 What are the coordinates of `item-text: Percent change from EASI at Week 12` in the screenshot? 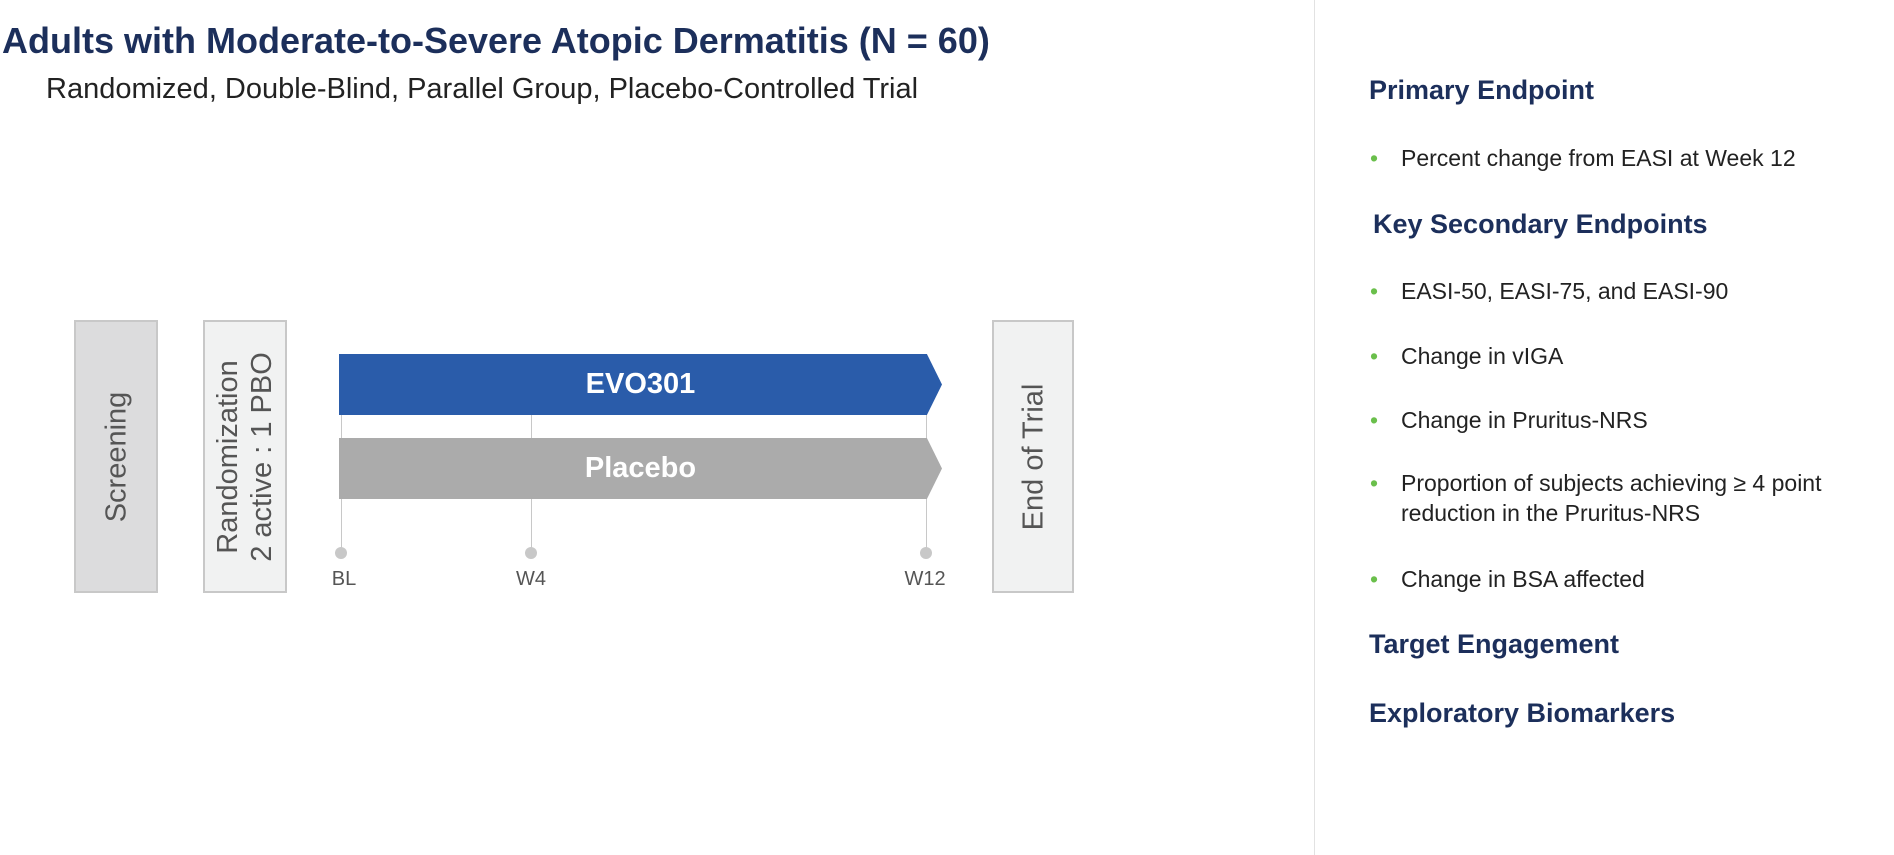 It's located at (1598, 158).